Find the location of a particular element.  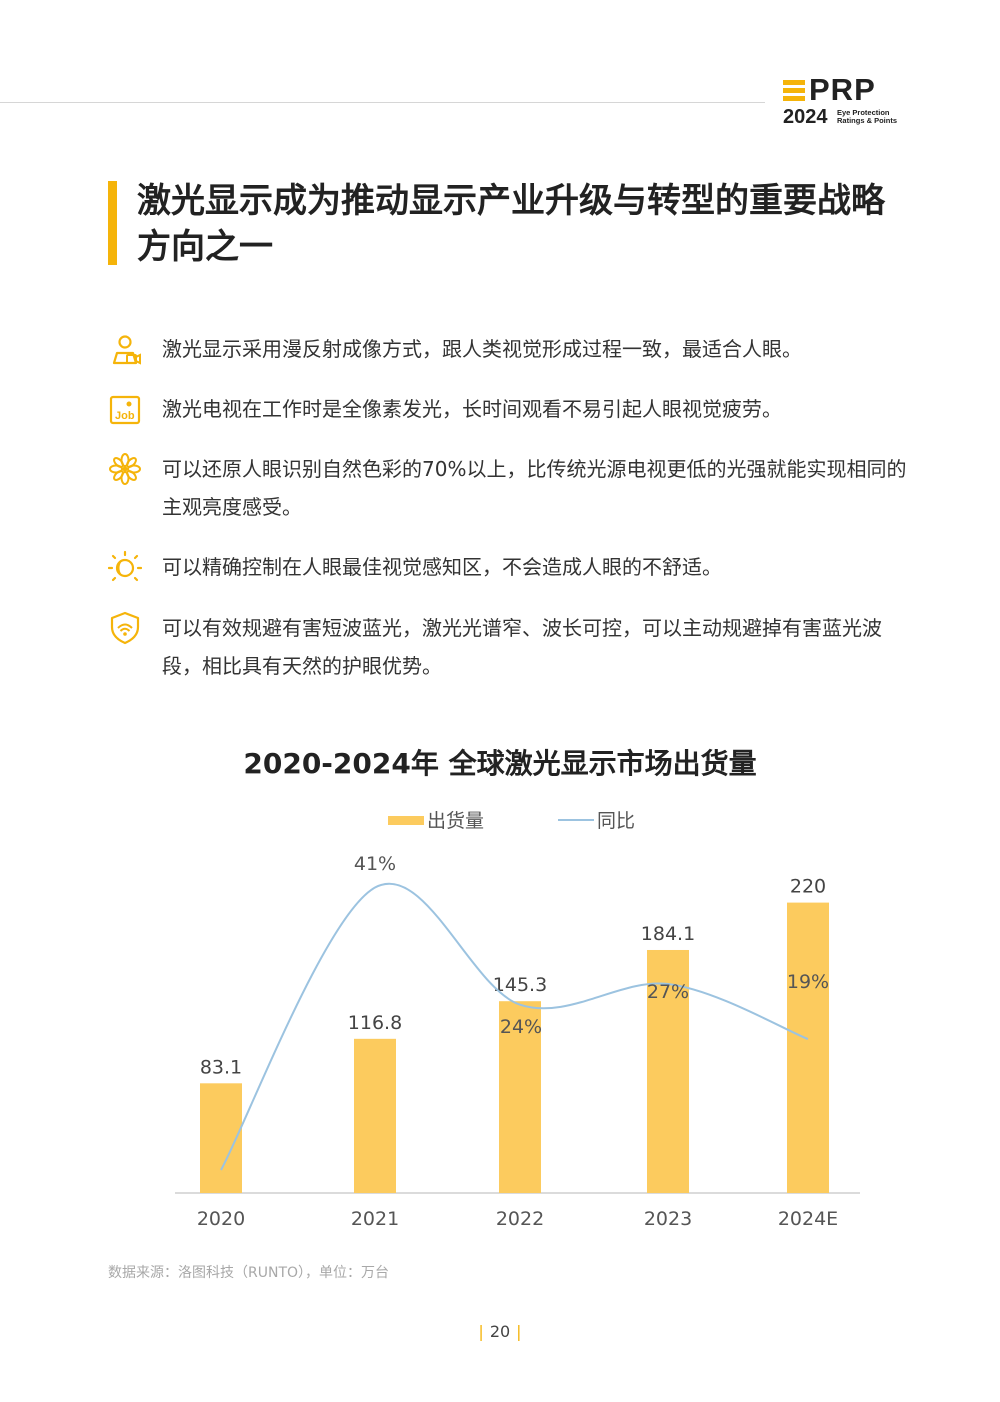

title-accent-bar is located at coordinates (112, 223).